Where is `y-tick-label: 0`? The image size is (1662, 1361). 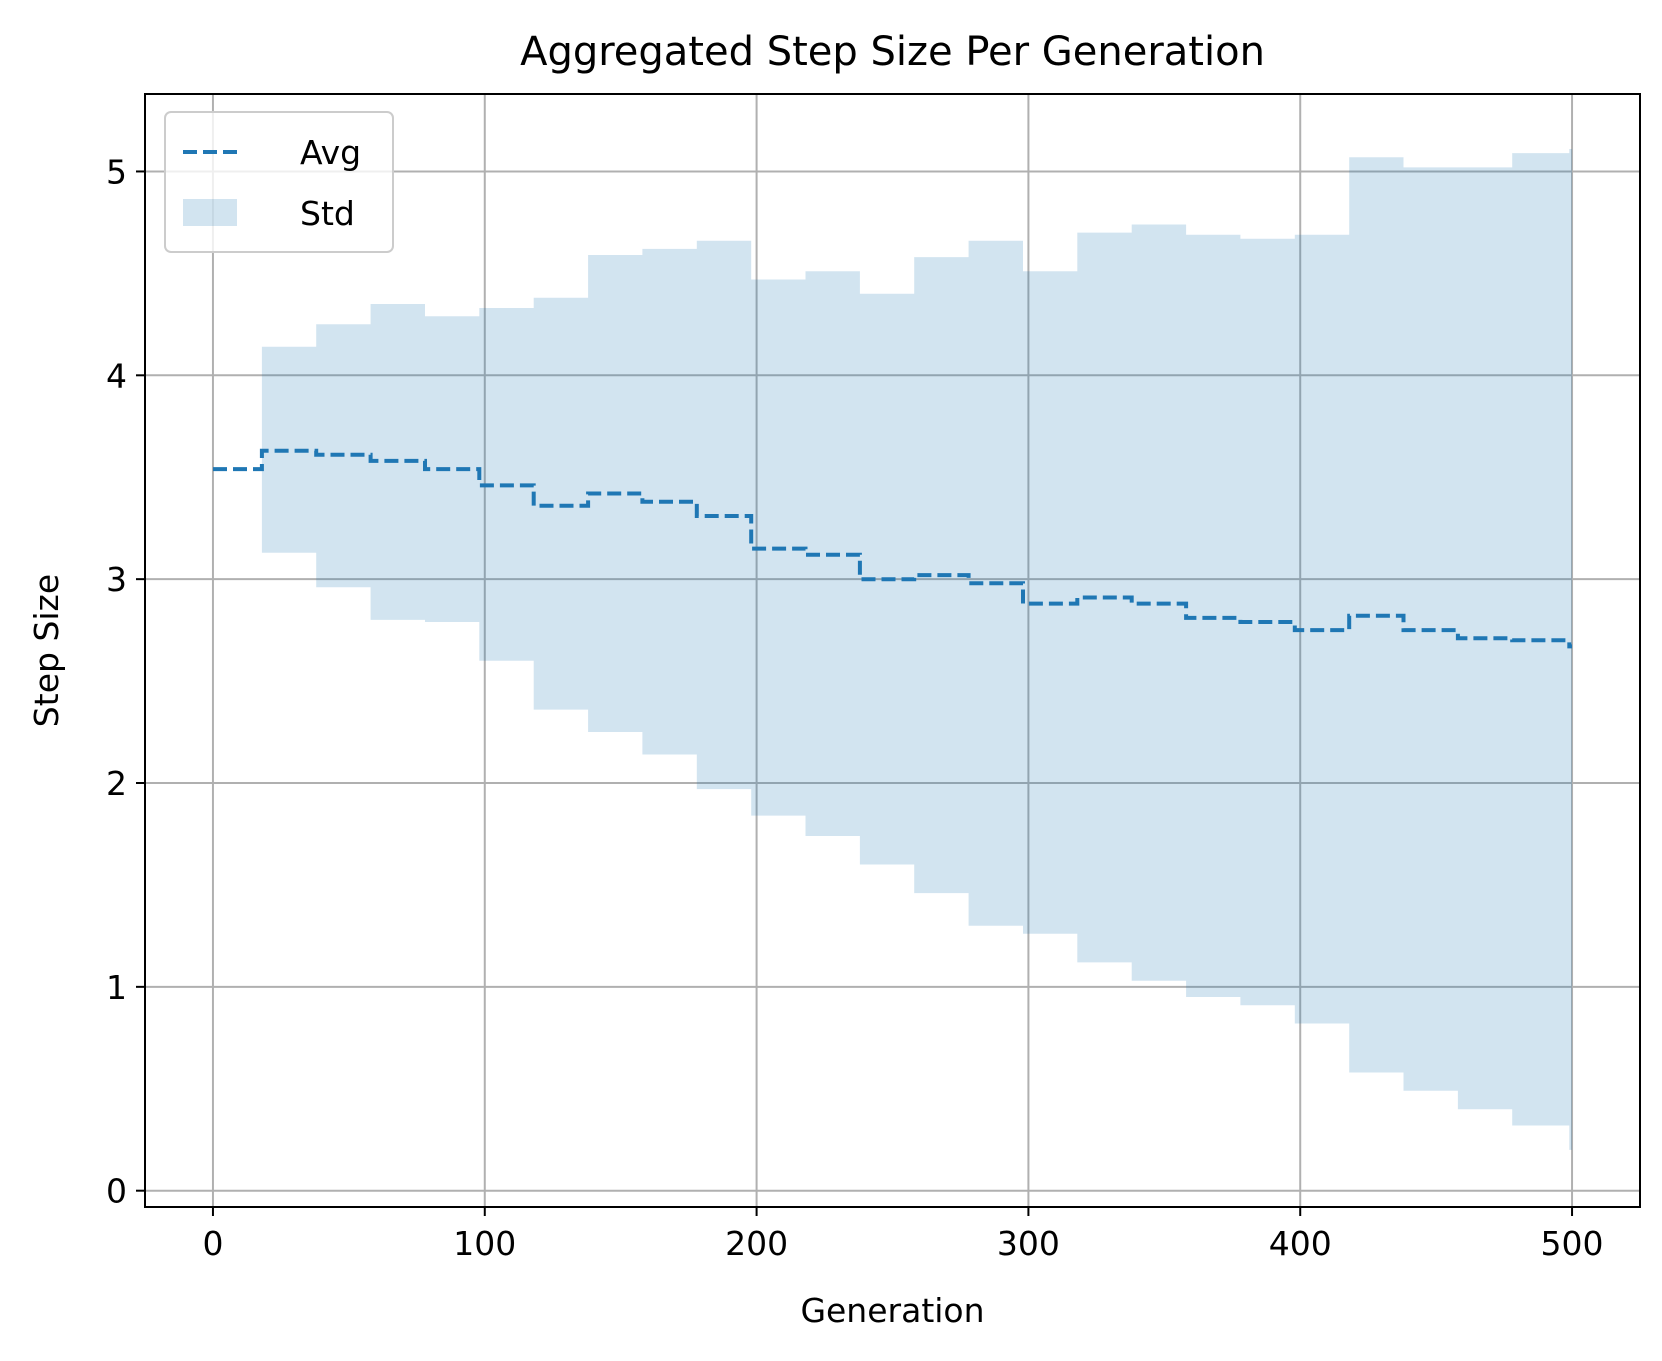 y-tick-label: 0 is located at coordinates (116, 1191).